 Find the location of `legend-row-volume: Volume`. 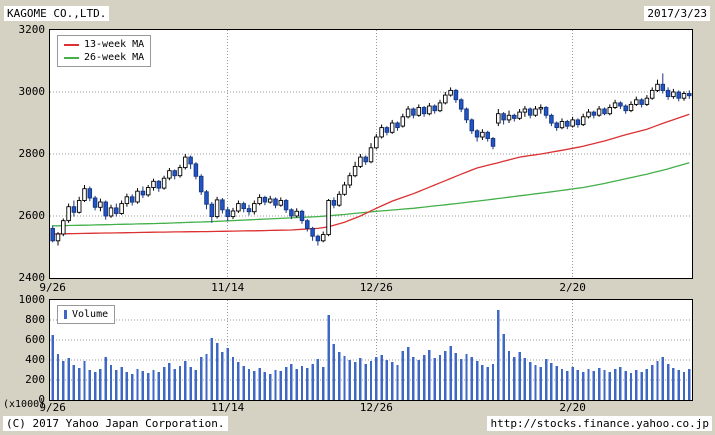

legend-row-volume: Volume is located at coordinates (86, 314).